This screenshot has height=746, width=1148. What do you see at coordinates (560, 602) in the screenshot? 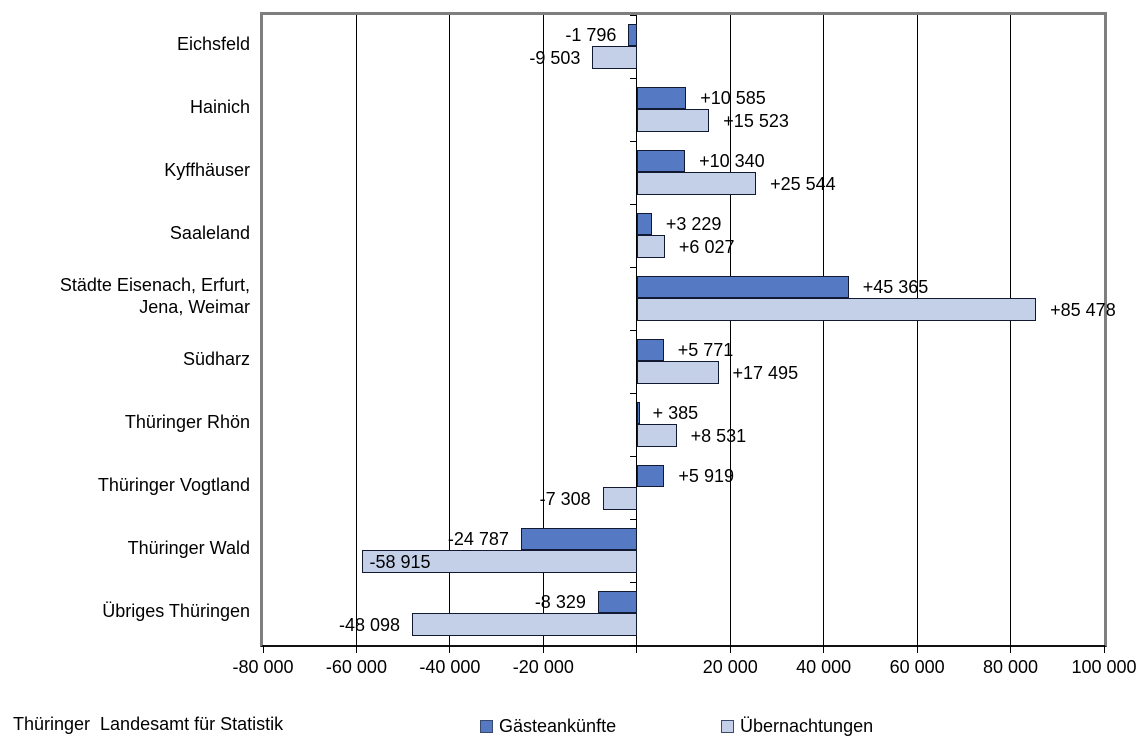
I see `data-label: -8 329` at bounding box center [560, 602].